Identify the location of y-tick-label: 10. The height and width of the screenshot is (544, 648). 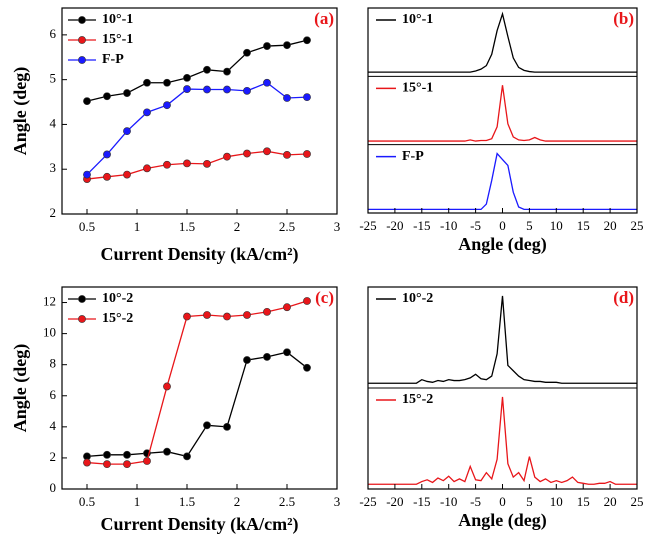
(49, 332).